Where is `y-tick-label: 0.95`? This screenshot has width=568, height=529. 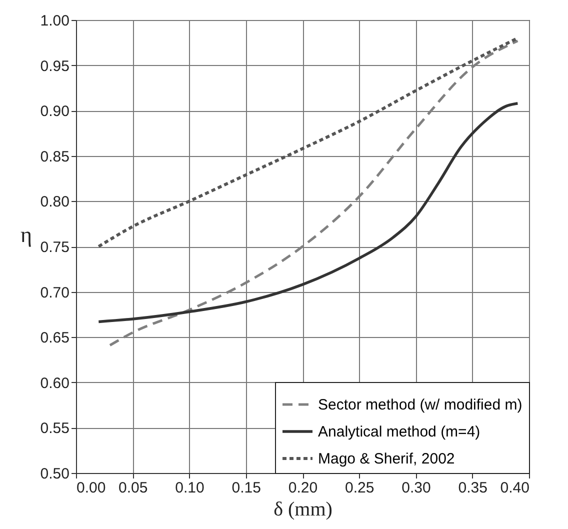
y-tick-label: 0.95 is located at coordinates (55, 66).